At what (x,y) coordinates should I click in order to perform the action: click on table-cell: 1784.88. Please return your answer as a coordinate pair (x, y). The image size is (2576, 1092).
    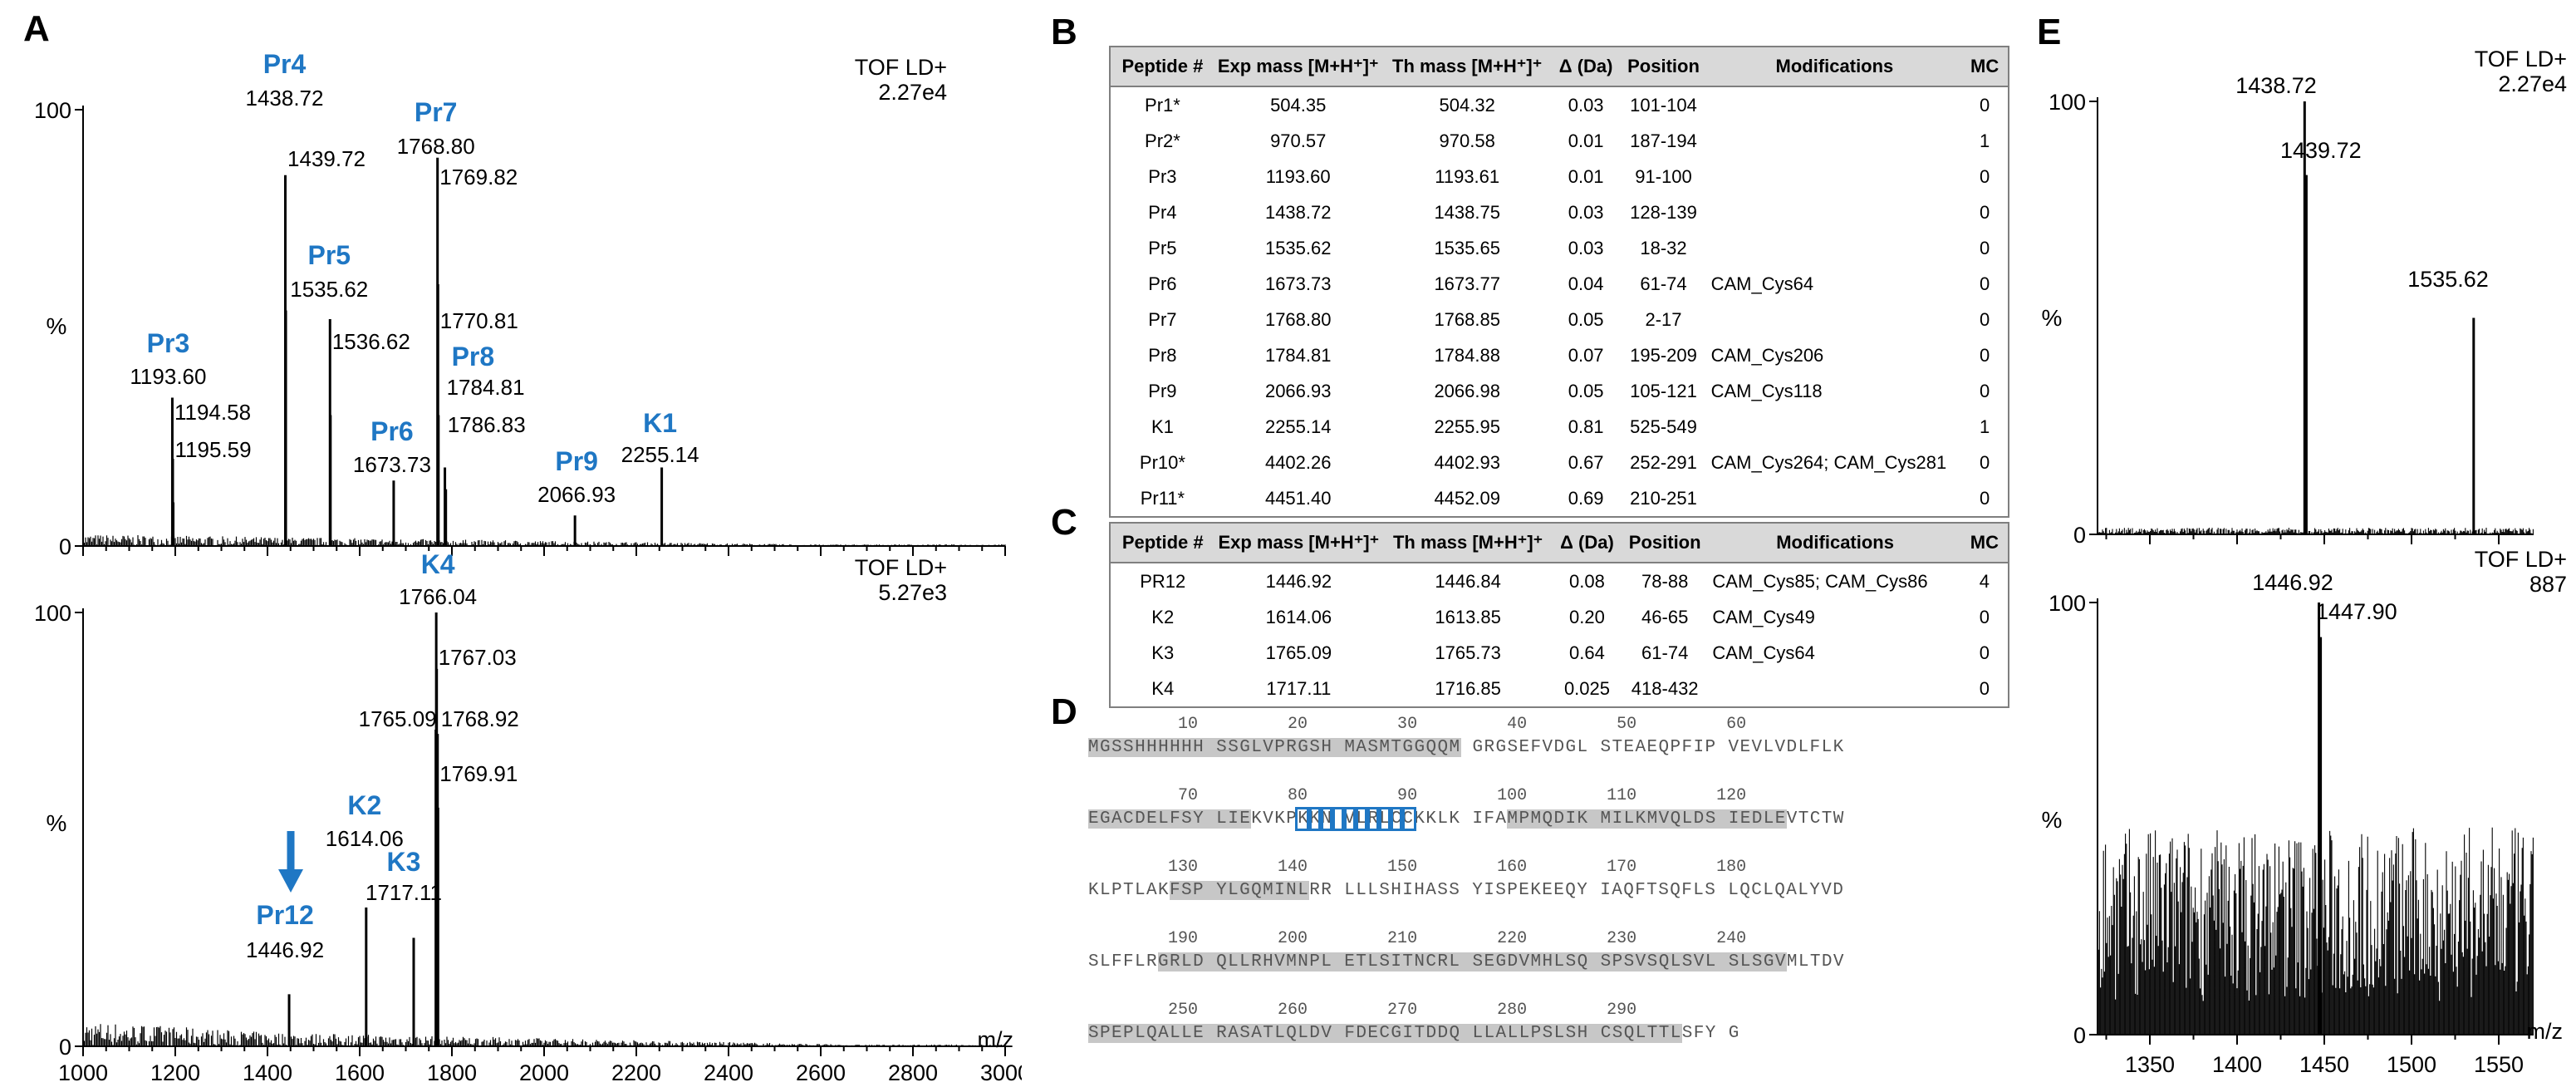
    Looking at the image, I should click on (1467, 355).